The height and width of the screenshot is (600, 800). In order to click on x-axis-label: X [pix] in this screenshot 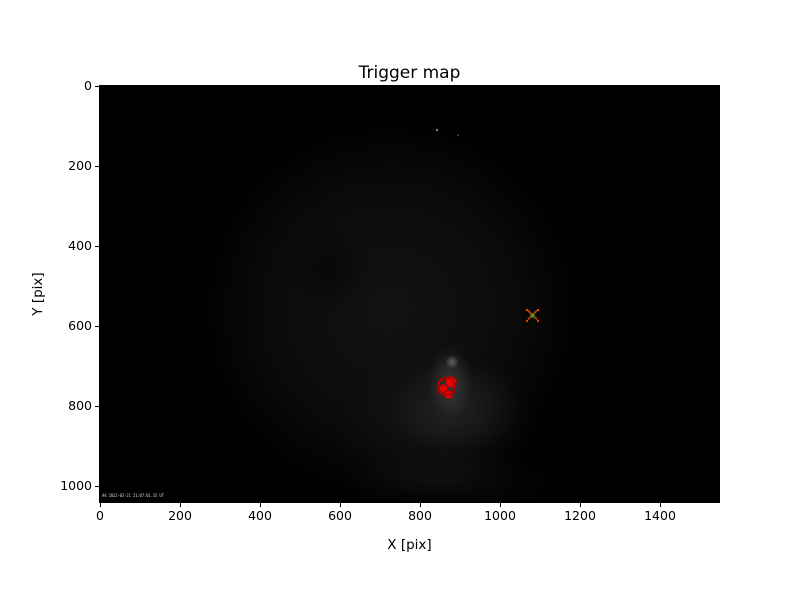, I will do `click(409, 545)`.